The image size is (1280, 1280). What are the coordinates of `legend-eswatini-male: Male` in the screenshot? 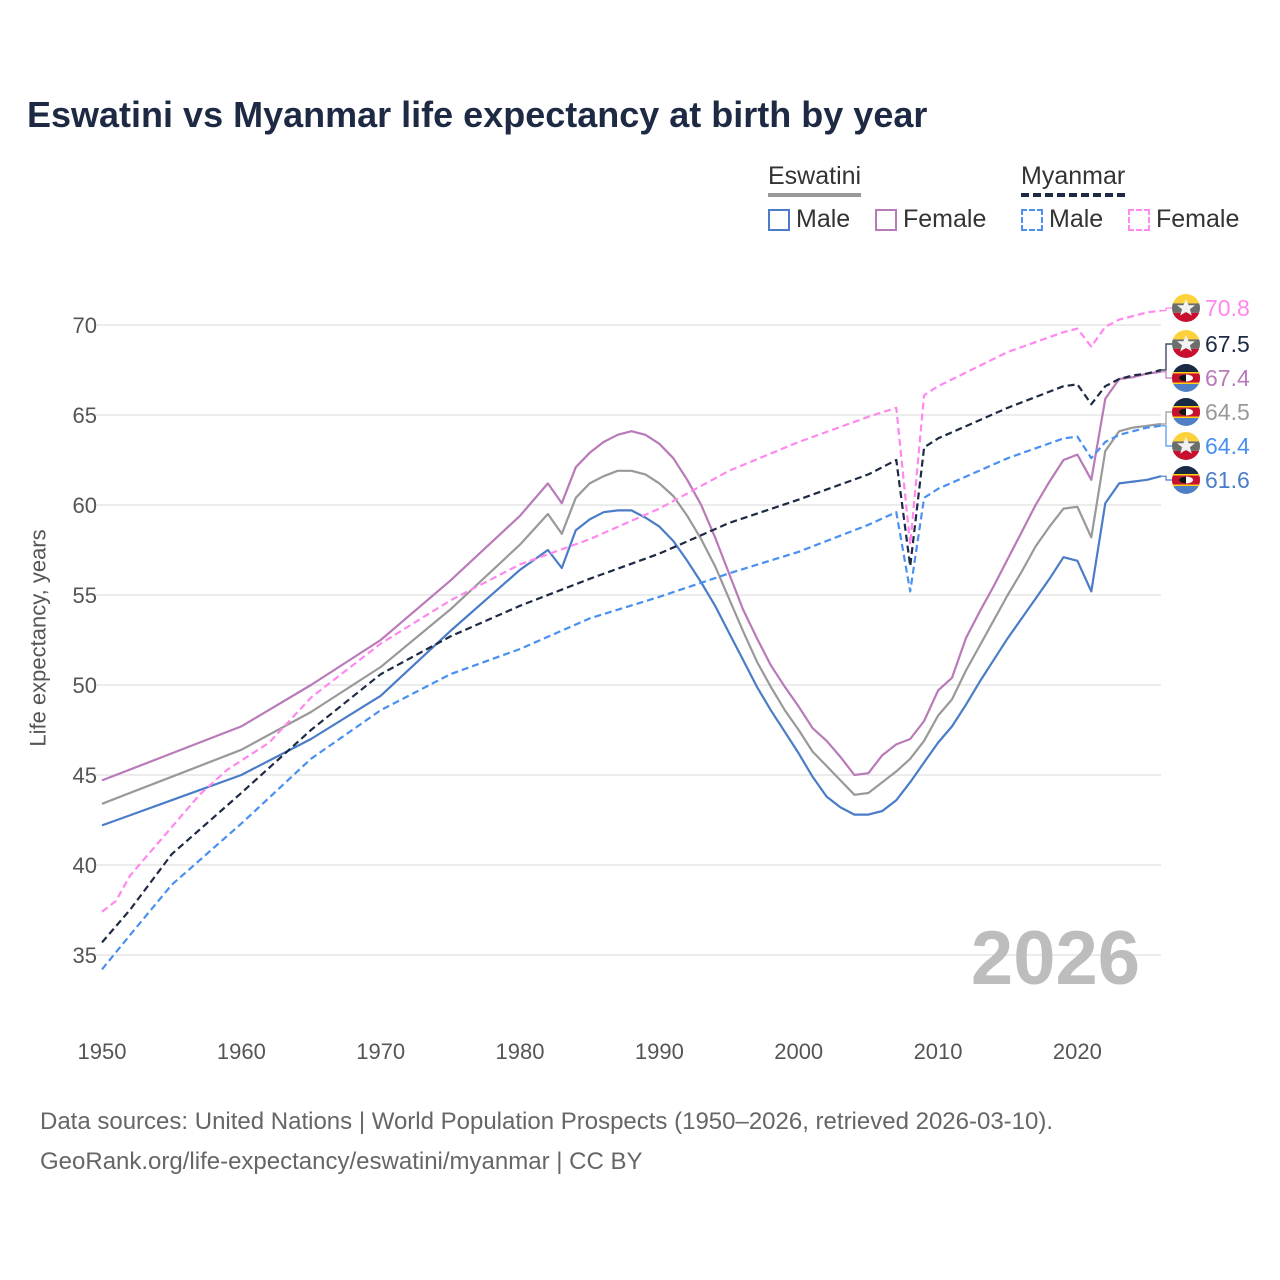 It's located at (809, 219).